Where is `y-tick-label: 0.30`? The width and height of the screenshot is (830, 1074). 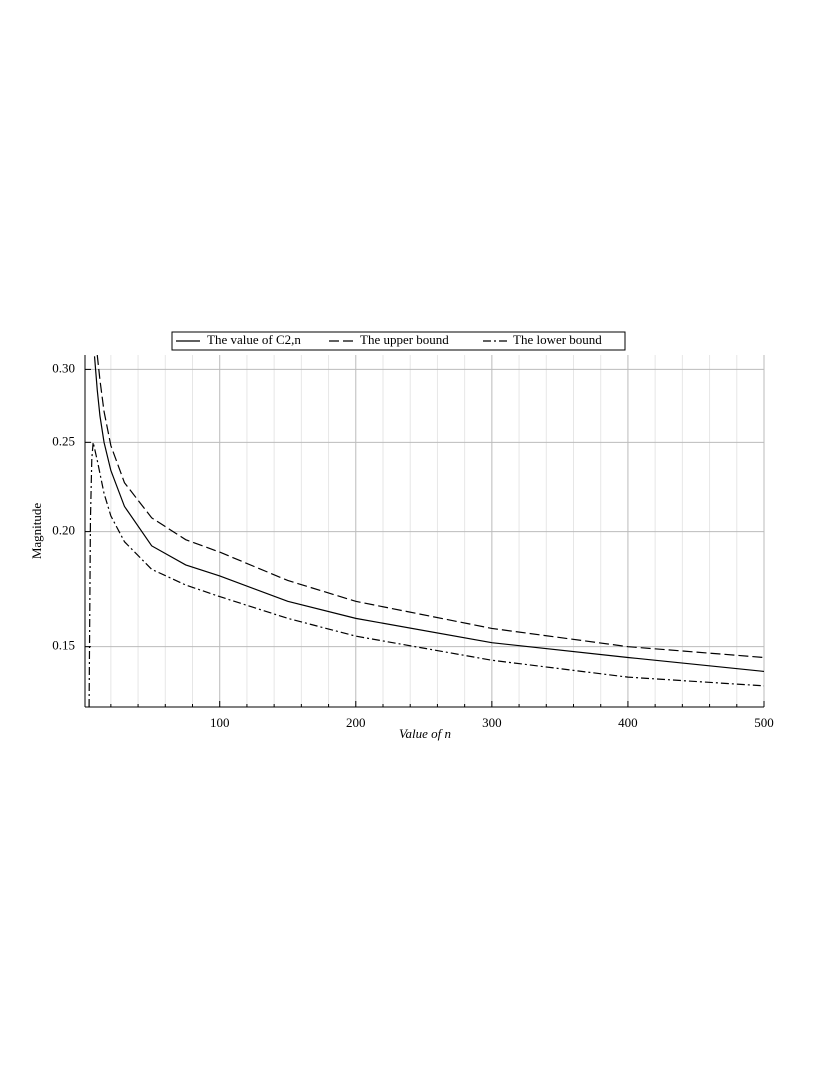
y-tick-label: 0.30 is located at coordinates (63, 367).